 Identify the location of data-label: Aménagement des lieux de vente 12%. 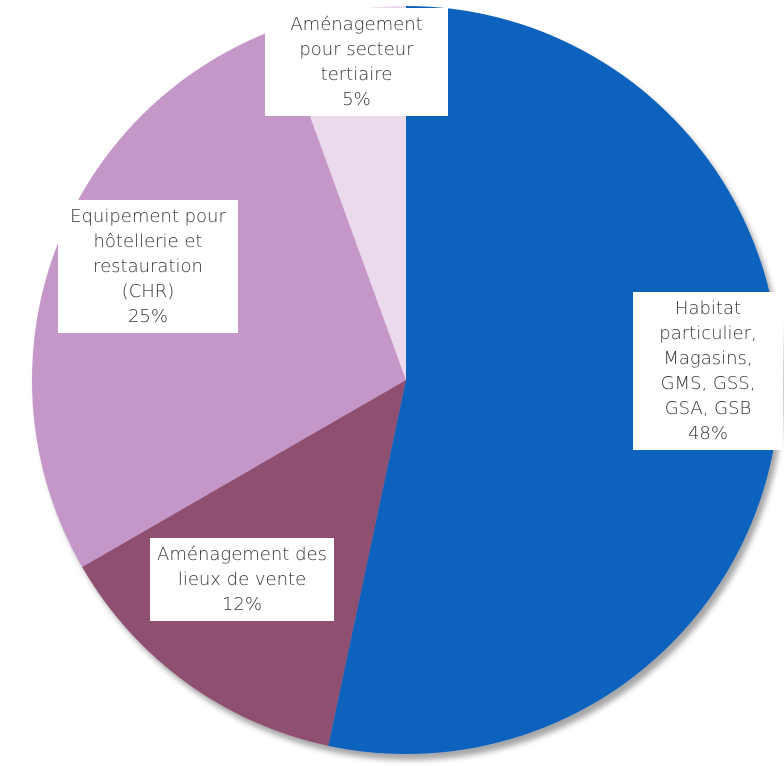
(242, 579).